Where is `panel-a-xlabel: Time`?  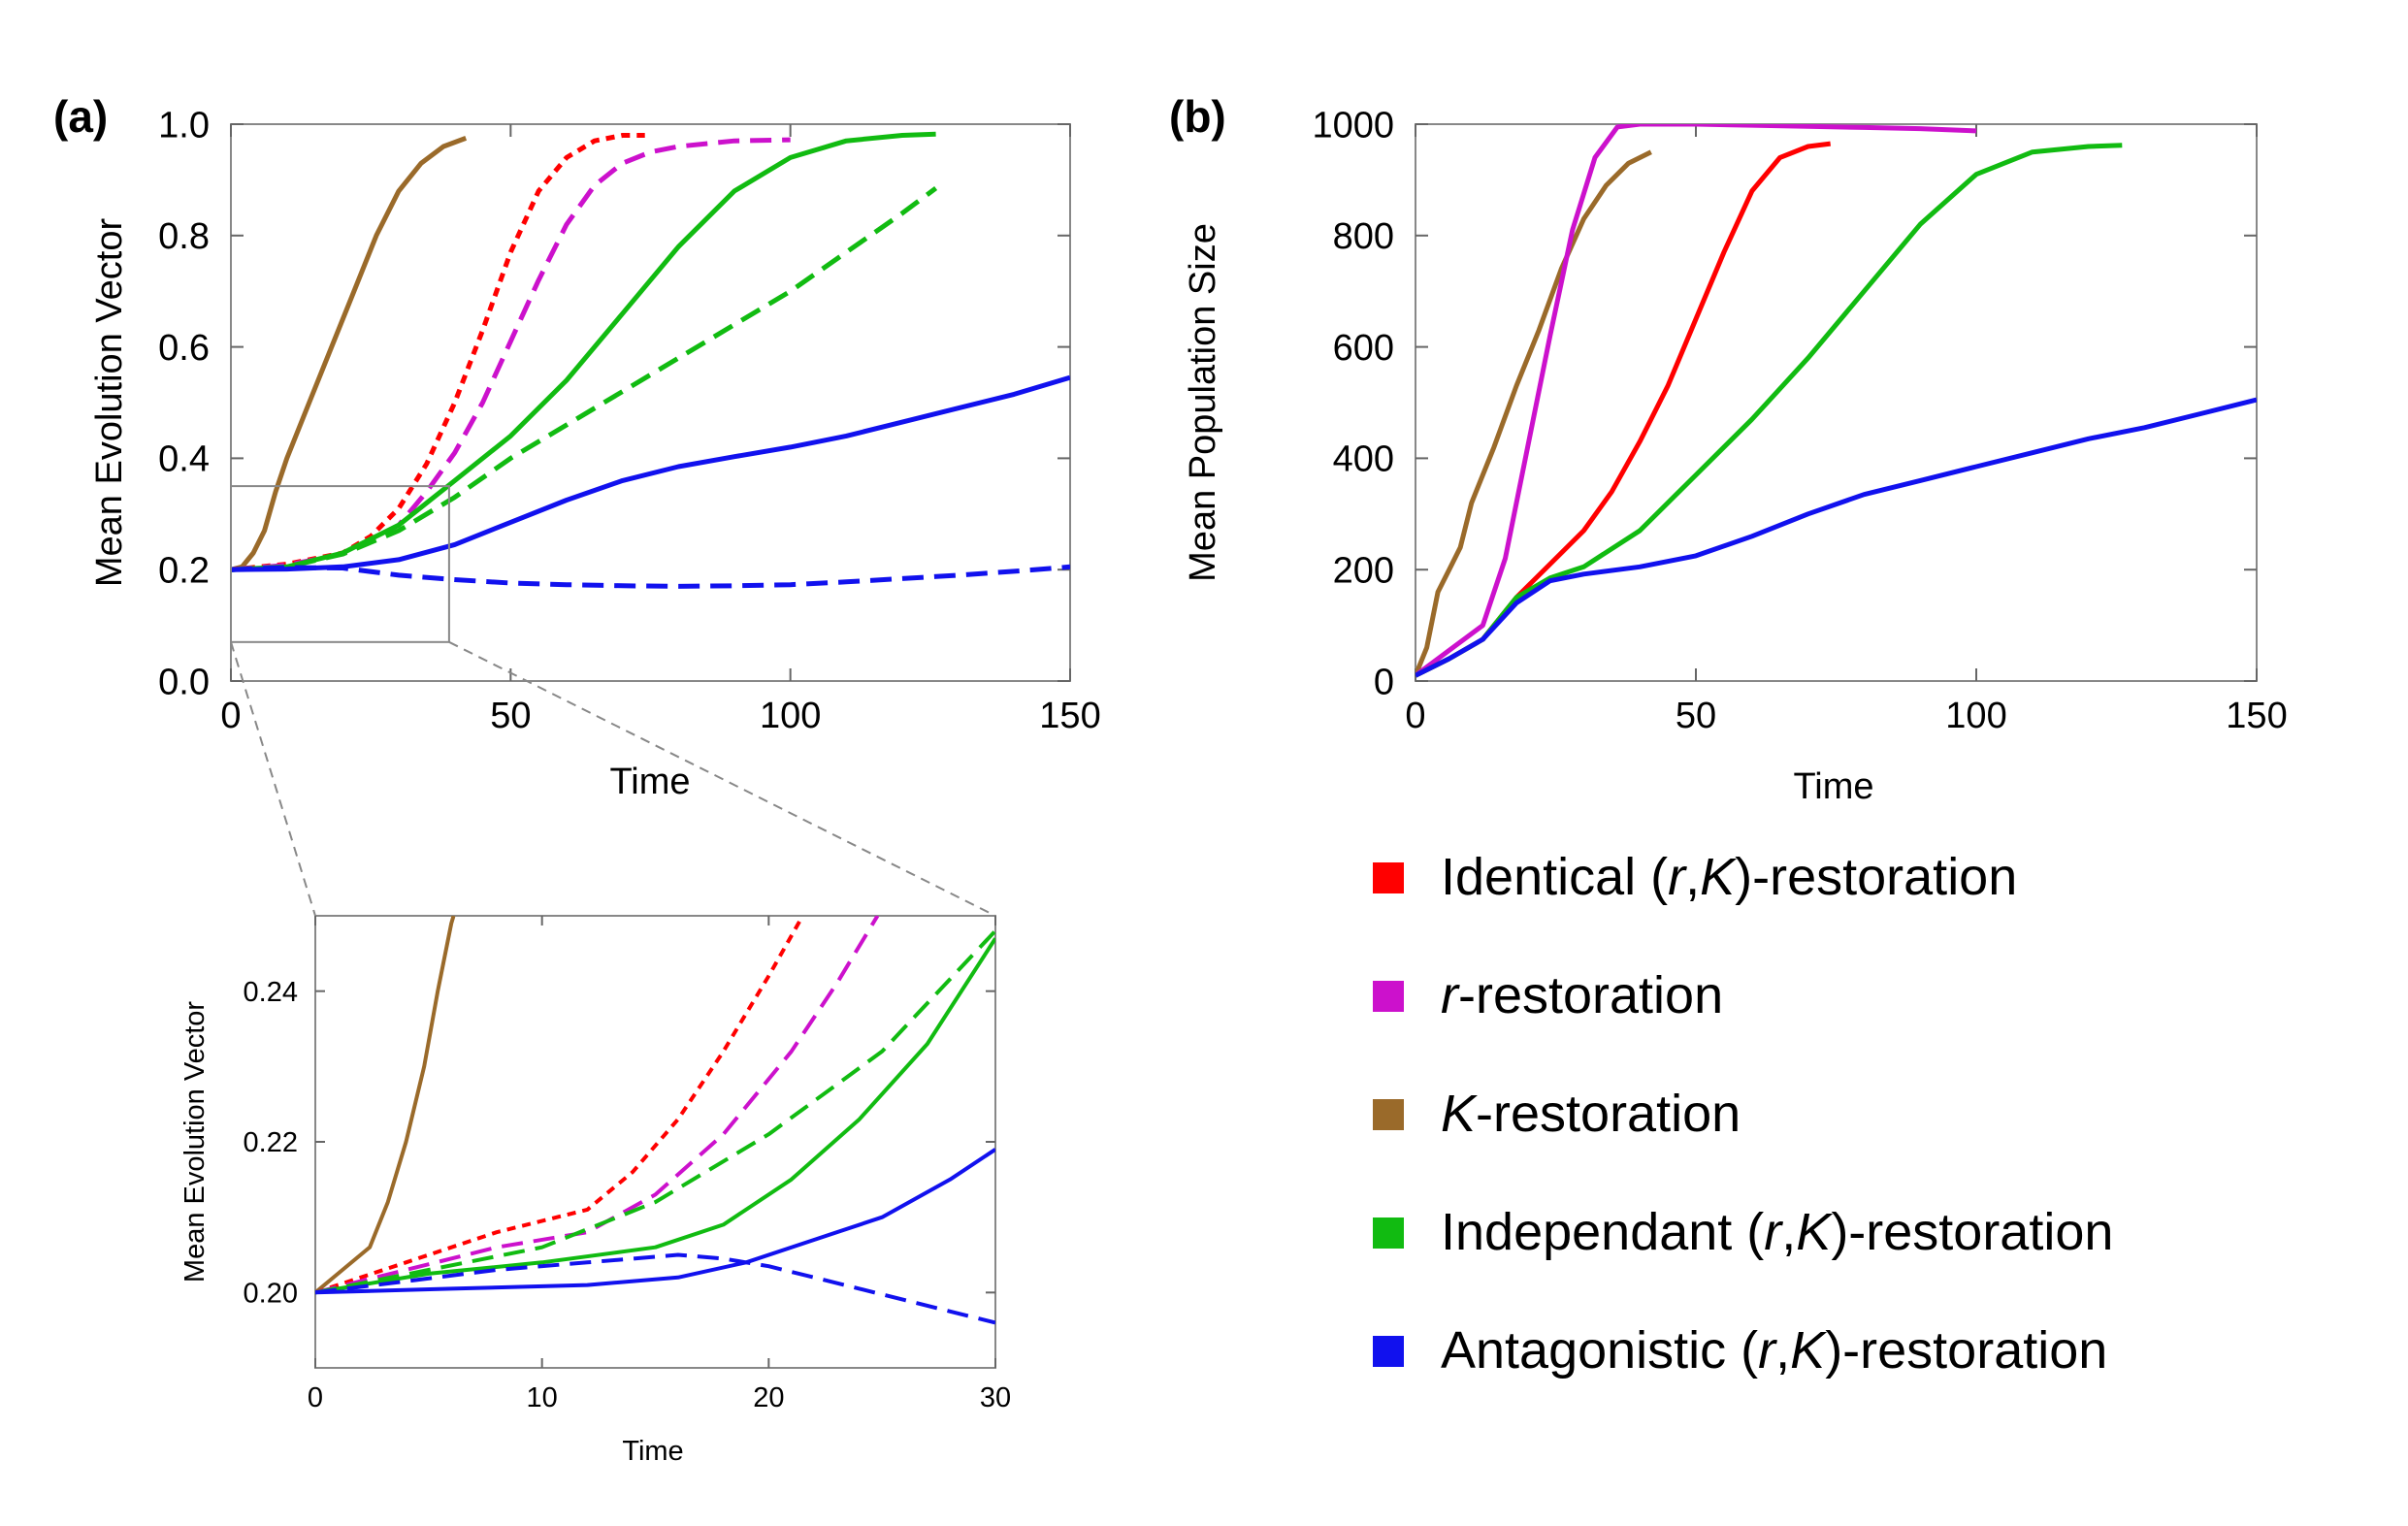 panel-a-xlabel: Time is located at coordinates (649, 782).